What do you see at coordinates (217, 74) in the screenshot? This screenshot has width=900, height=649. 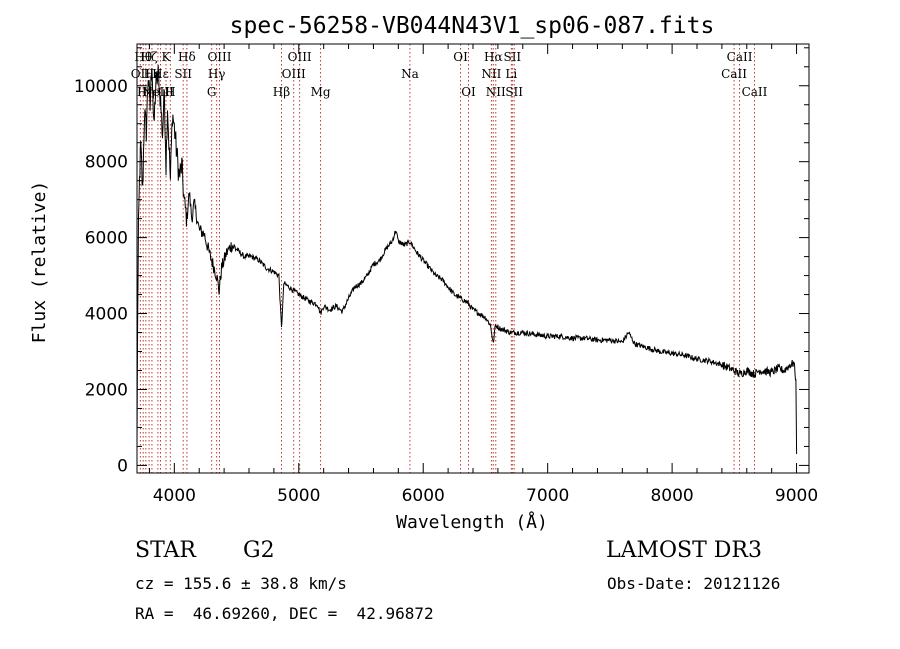 I see `line-label: Hγ` at bounding box center [217, 74].